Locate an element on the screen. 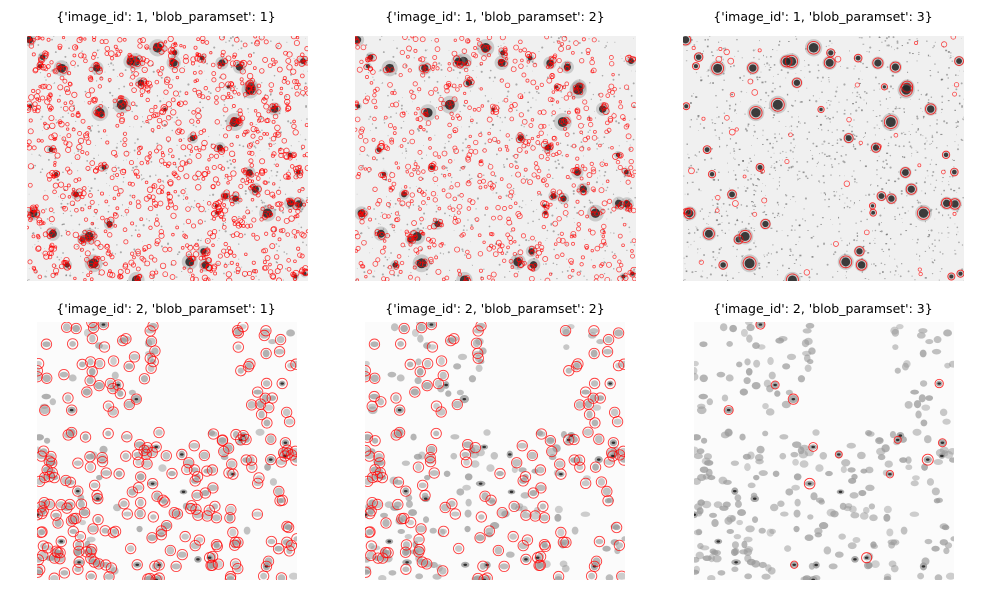  panel-title-2-3: {'image_id': 2, 'blob_paramset': 3} is located at coordinates (823, 308).